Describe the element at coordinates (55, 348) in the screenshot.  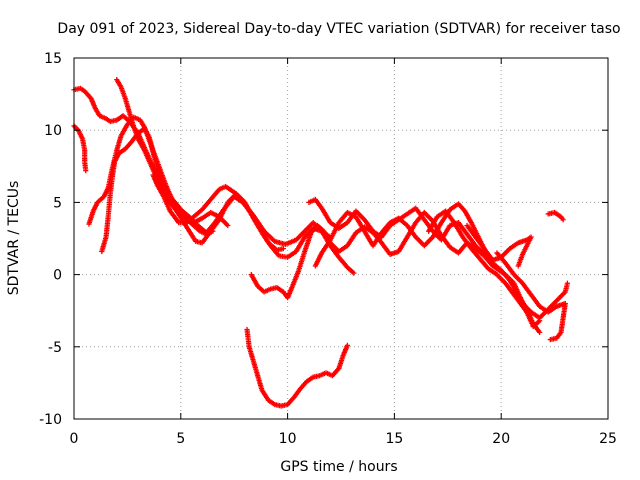
I see `y-tick-label: -5` at that location.